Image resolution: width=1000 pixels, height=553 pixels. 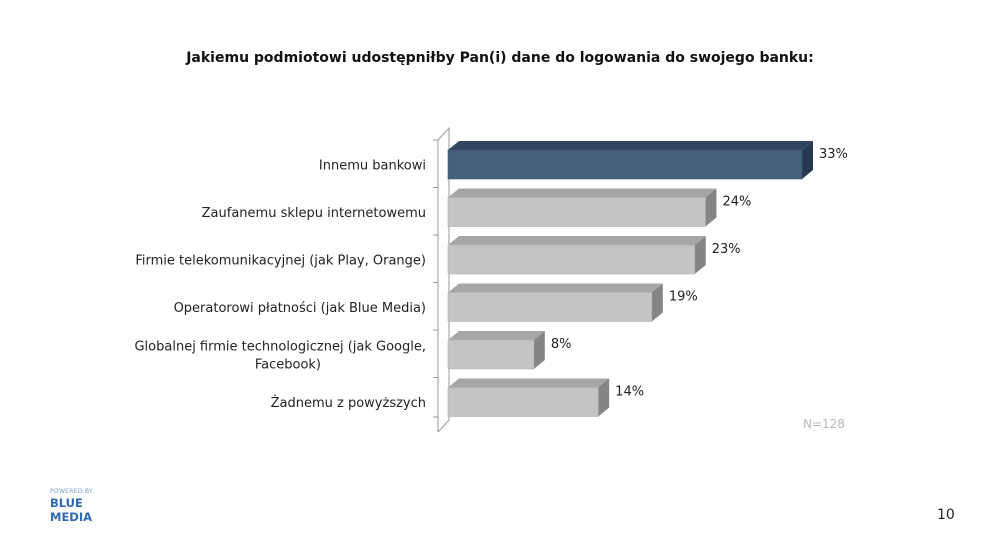 I want to click on value-label: 14%, so click(x=629, y=392).